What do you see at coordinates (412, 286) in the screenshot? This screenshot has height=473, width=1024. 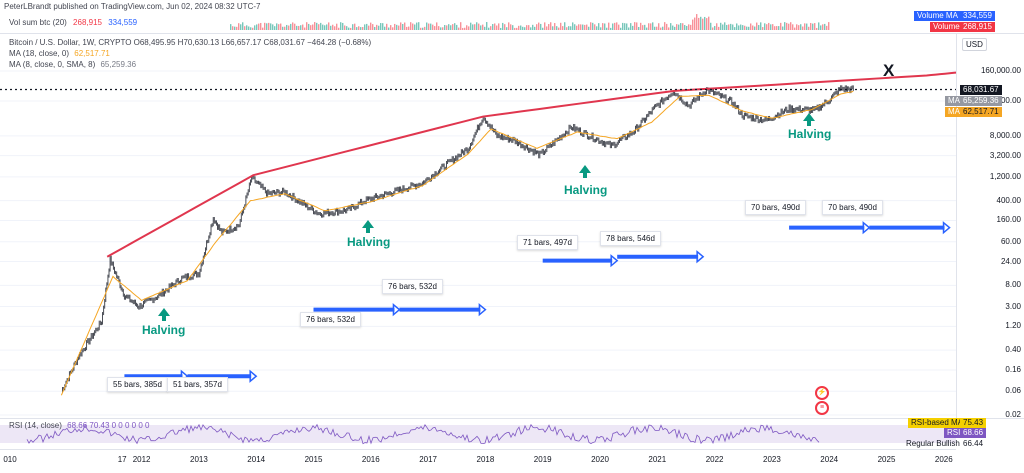 I see `measure-label-4: 76 bars, 532d` at bounding box center [412, 286].